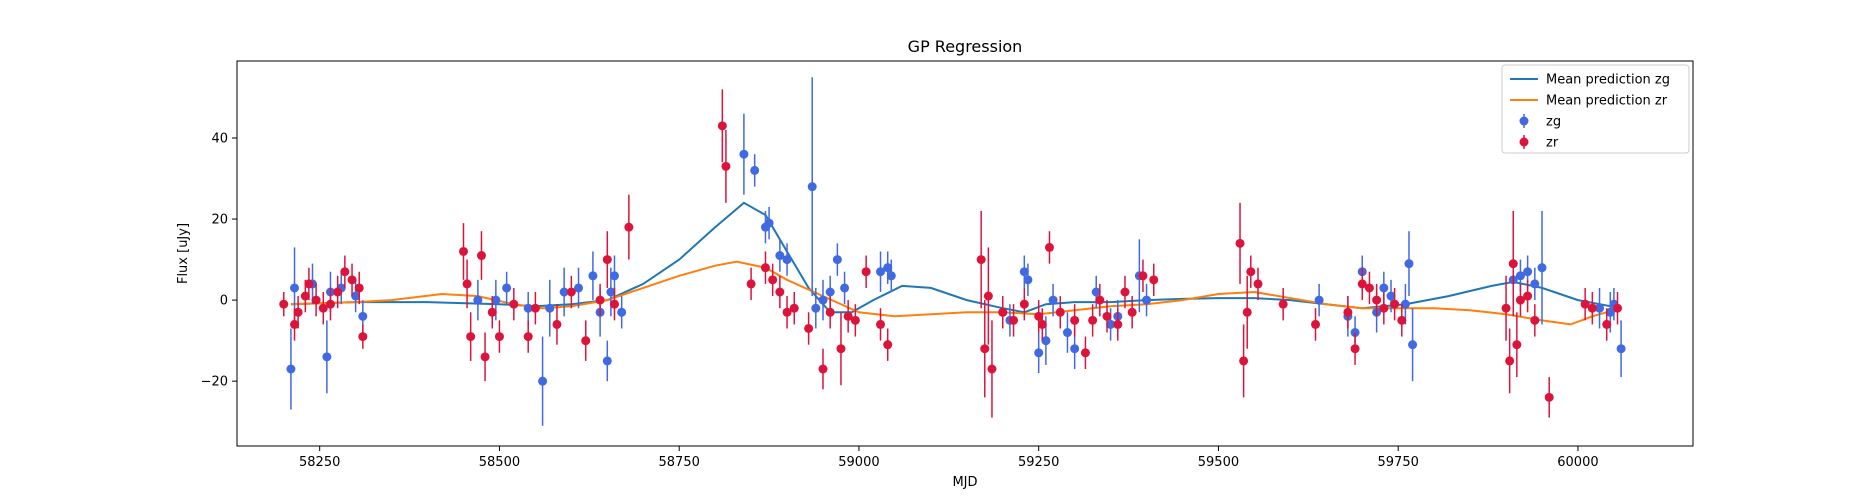  Describe the element at coordinates (964, 482) in the screenshot. I see `x-axis-label: MJD` at that location.